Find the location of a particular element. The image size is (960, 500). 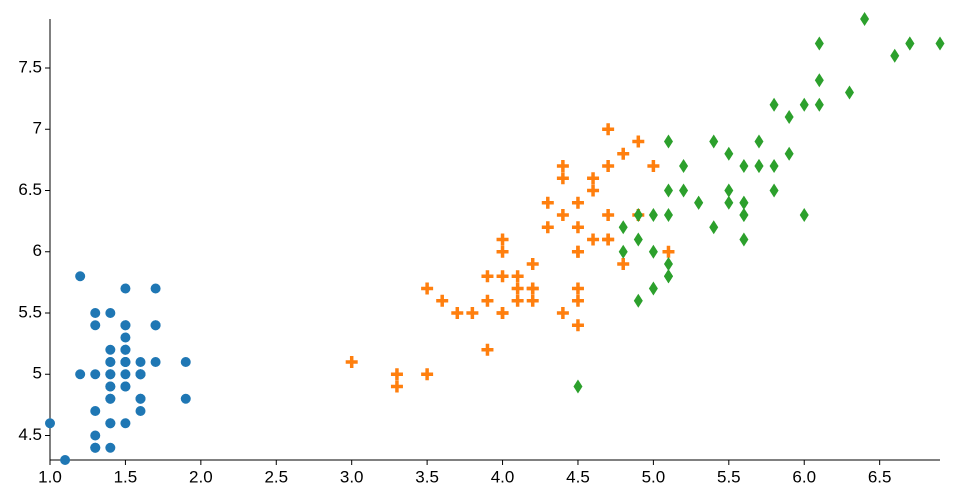

x-tick-label: 4.5 is located at coordinates (578, 476).